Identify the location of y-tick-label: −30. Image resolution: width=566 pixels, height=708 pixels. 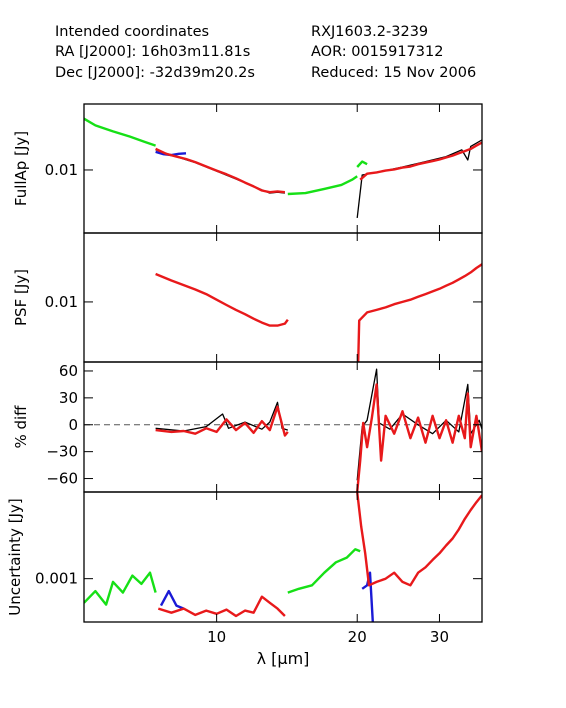
(62, 452).